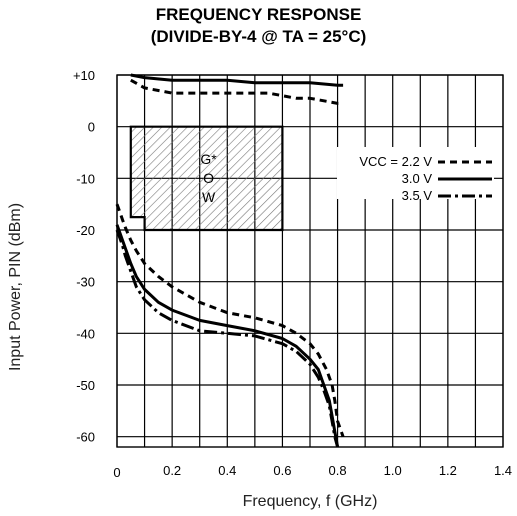 This screenshot has width=517, height=516. Describe the element at coordinates (85, 282) in the screenshot. I see `y-tick-label: -30` at that location.